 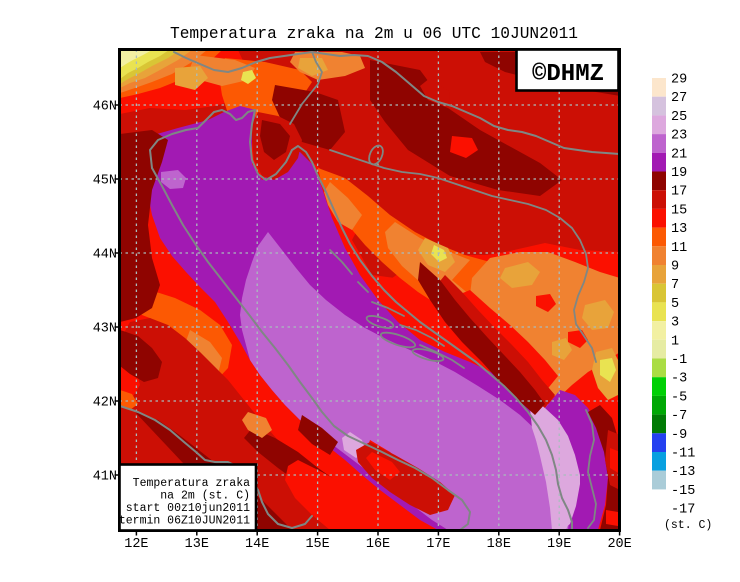 I want to click on svg-text: 23, so click(x=679, y=136).